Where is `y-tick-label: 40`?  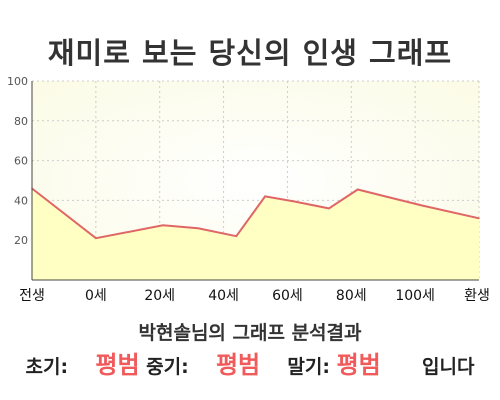 y-tick-label: 40 is located at coordinates (21, 200).